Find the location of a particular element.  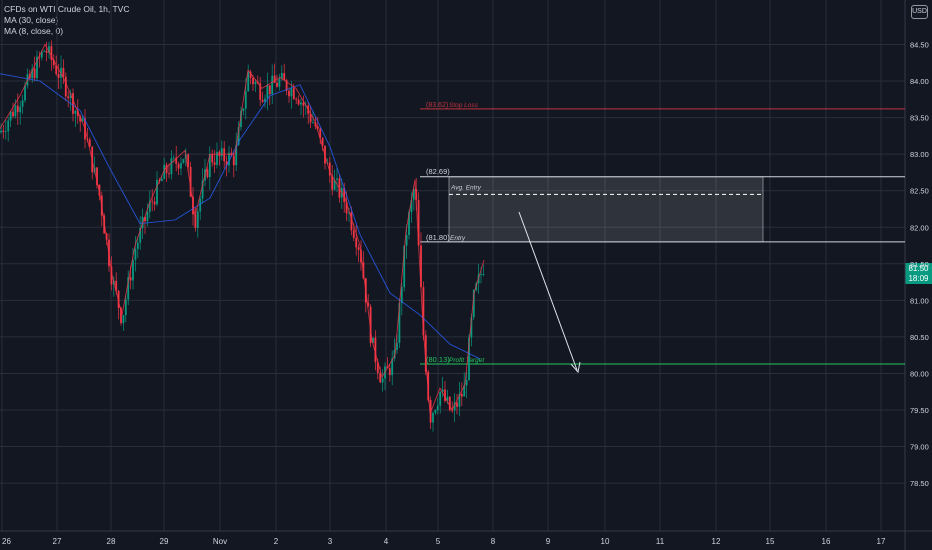

time-tick-label: 3 is located at coordinates (330, 541).